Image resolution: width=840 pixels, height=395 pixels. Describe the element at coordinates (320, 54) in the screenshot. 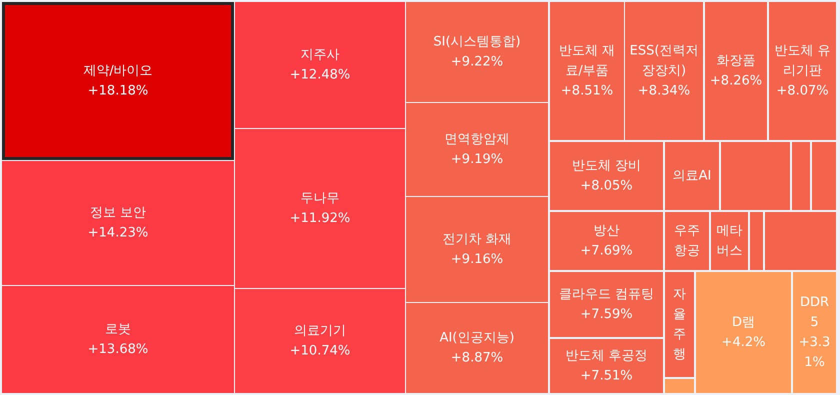

I see `category-label: 지주사` at that location.